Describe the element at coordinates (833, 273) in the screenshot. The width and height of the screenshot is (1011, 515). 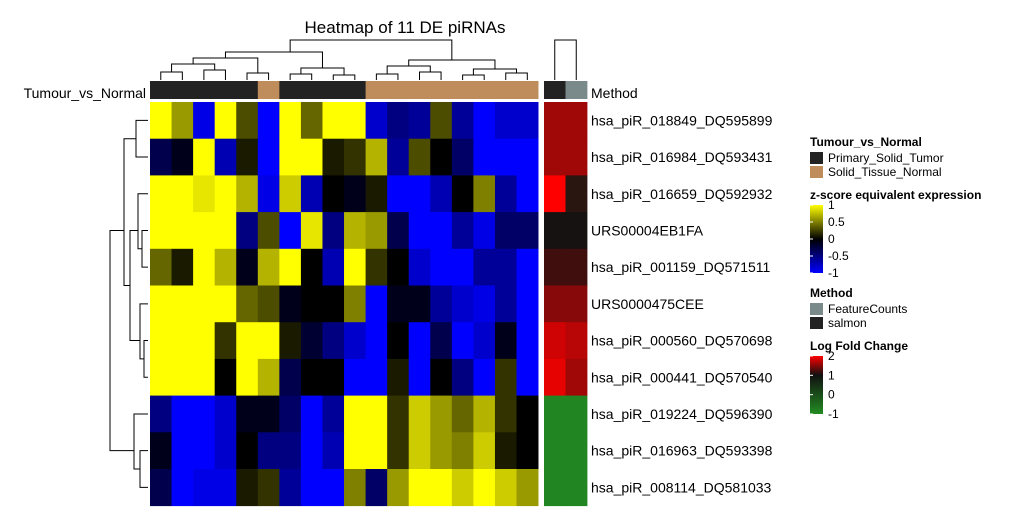
I see `legend-zscore-tick: -1` at that location.